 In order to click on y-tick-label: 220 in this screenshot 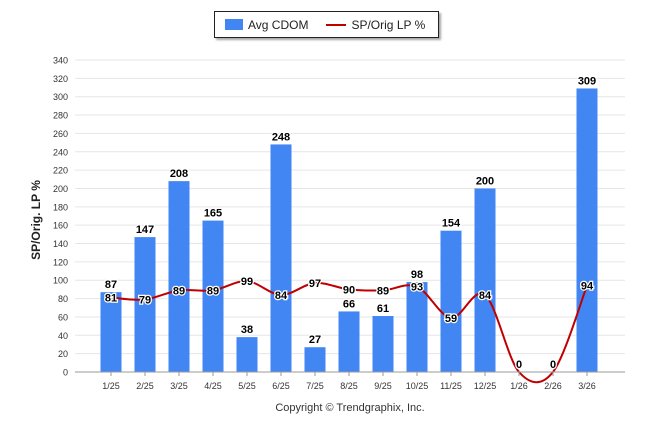, I will do `click(60, 171)`.